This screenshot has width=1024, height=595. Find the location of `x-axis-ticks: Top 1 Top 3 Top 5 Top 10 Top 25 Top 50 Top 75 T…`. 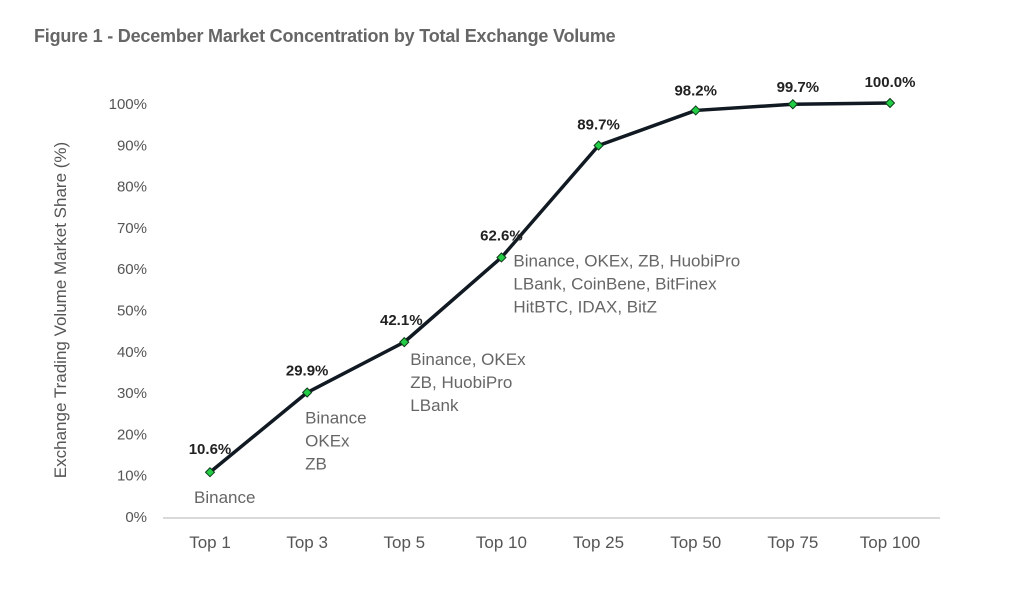

x-axis-ticks: Top 1 Top 3 Top 5 Top 10 Top 25 Top 50 Top 75 T… is located at coordinates (554, 542).